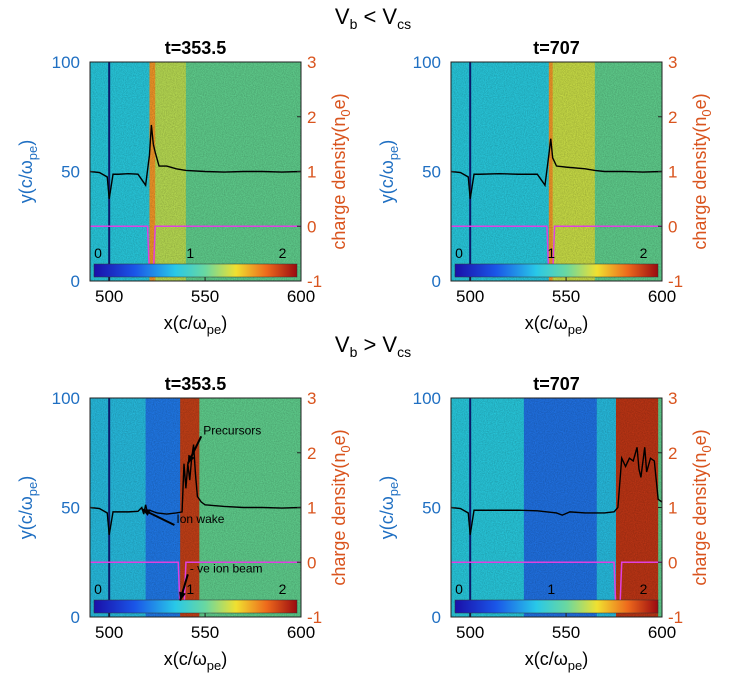  I want to click on annotation-arrowhead, so click(191, 459).